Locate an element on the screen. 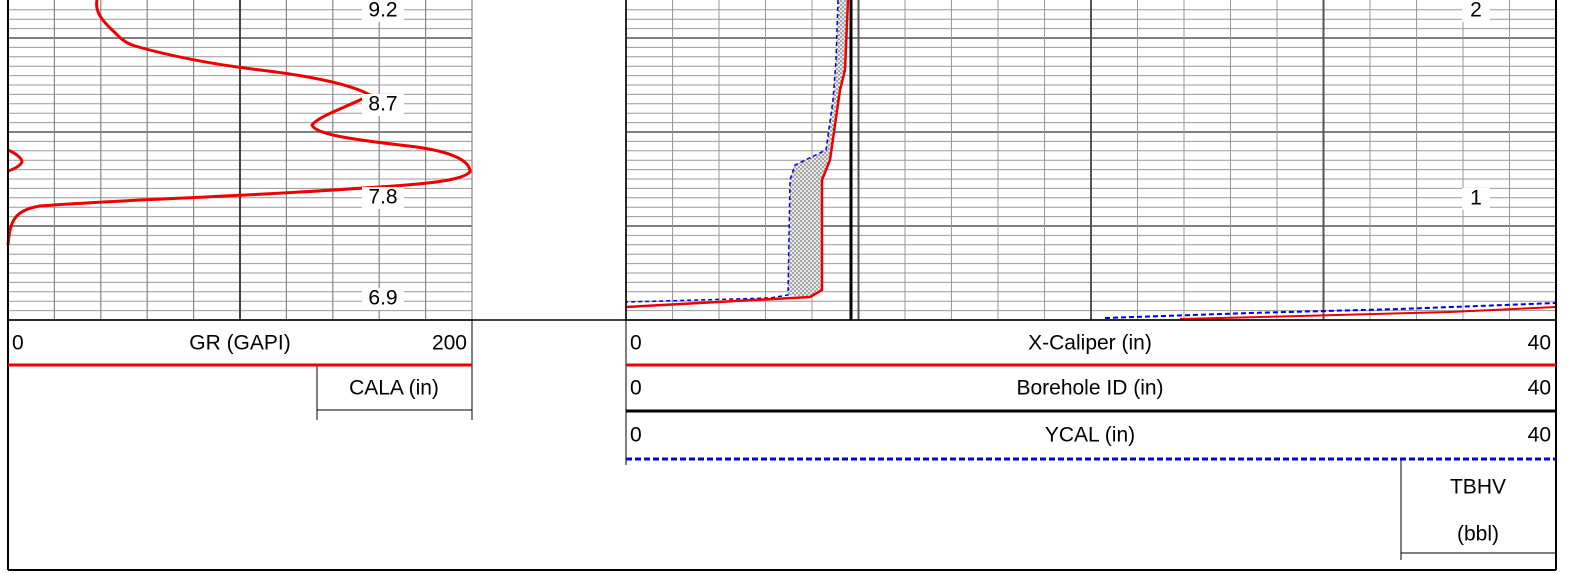  gr-curve is located at coordinates (239, 123).